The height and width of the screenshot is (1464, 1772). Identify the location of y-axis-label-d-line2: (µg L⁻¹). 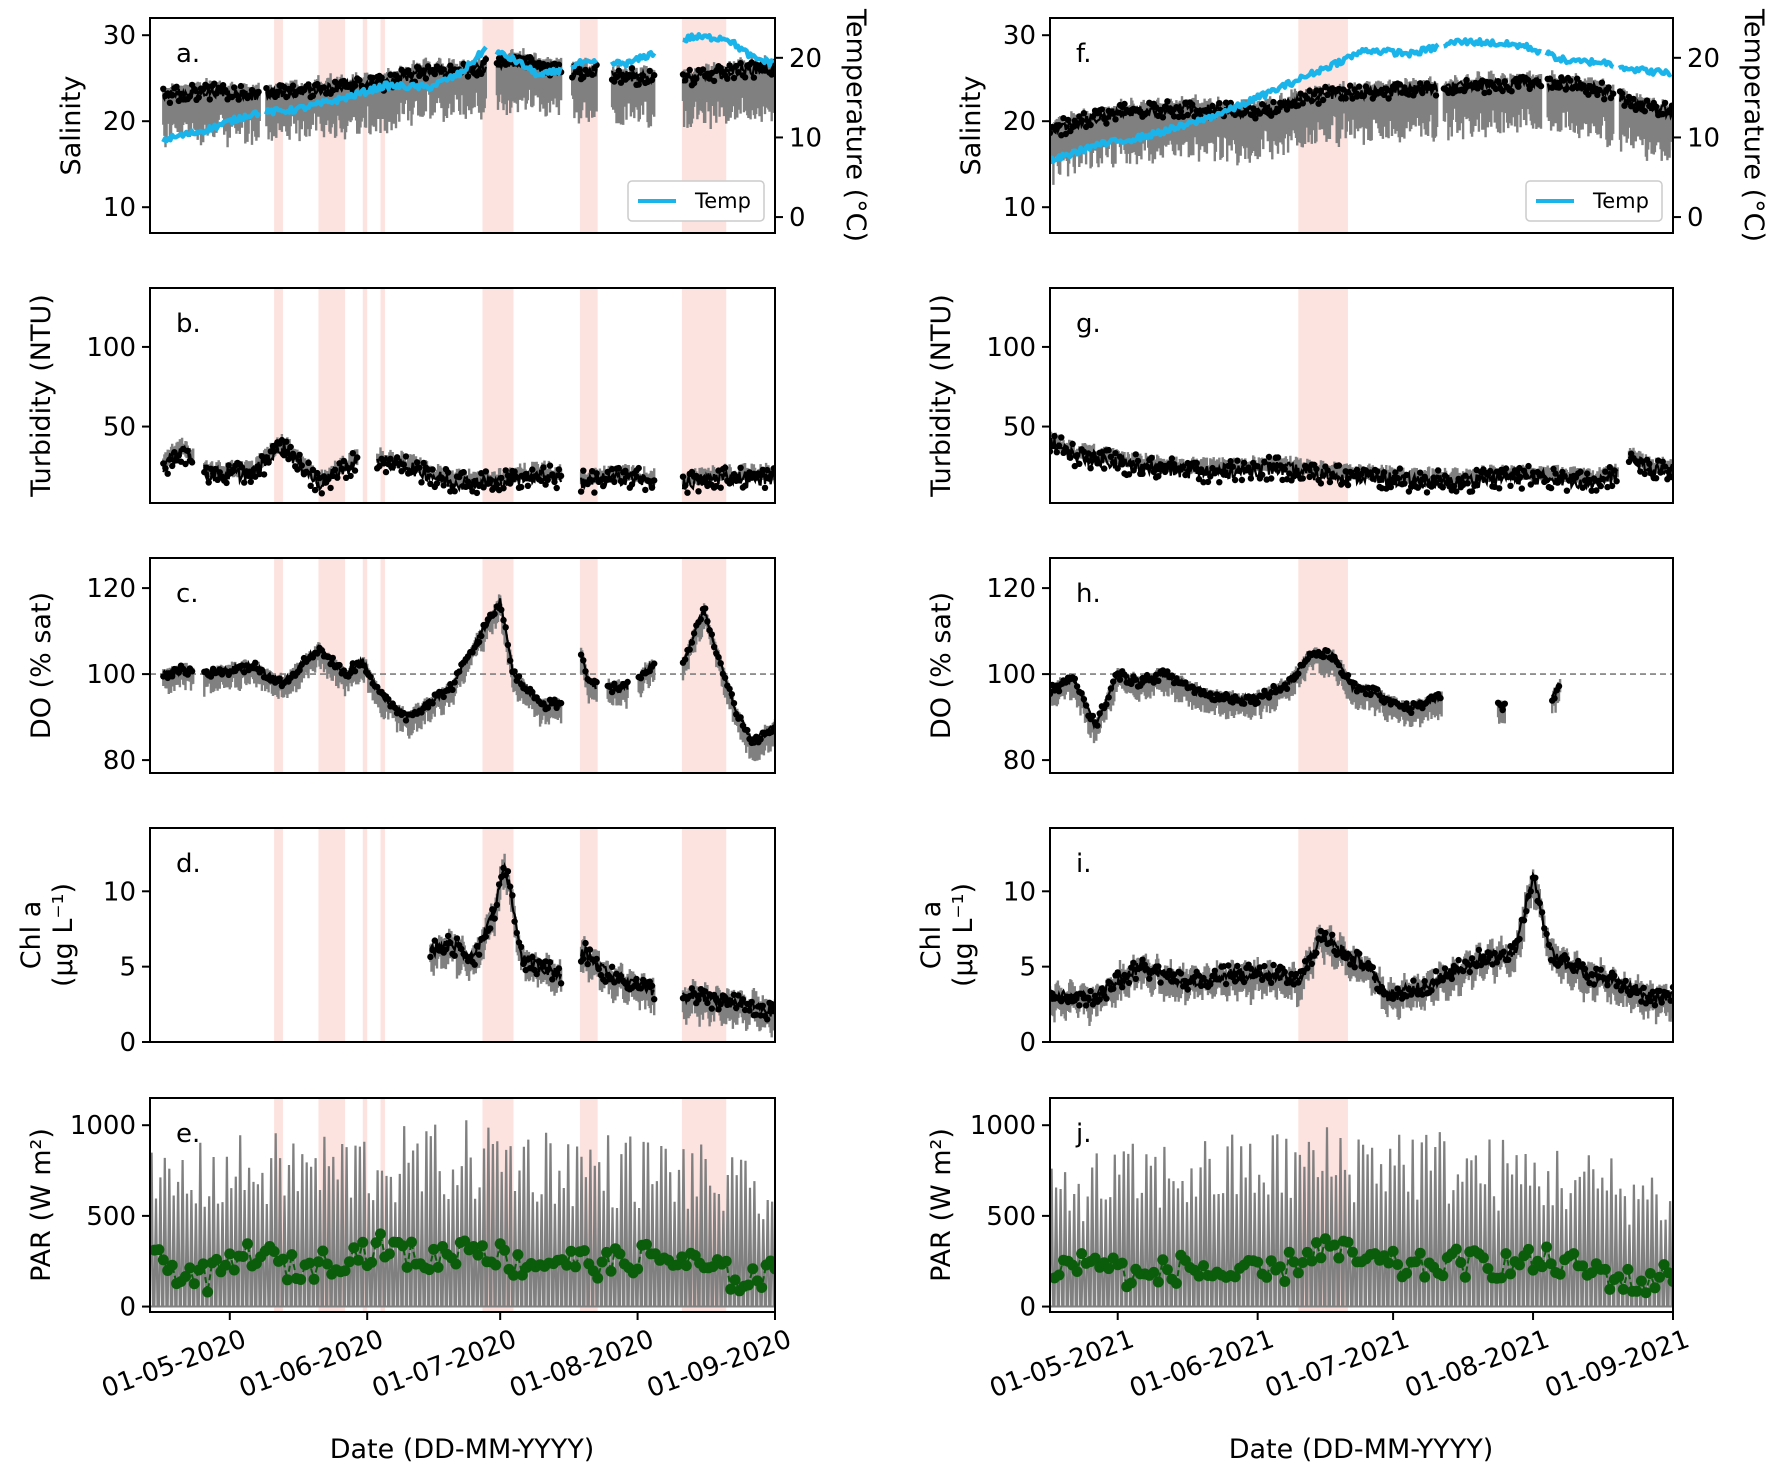
(63, 935).